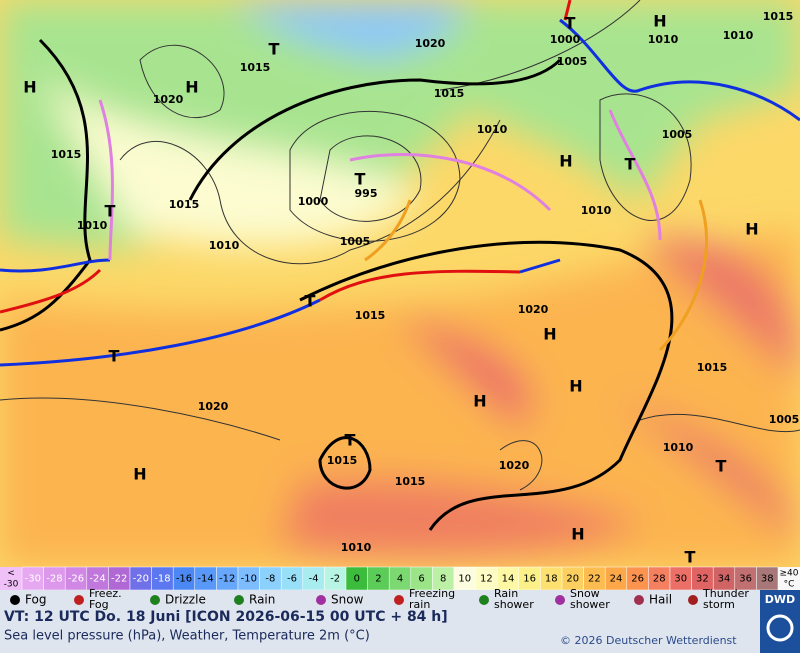 This screenshot has height=657, width=800. What do you see at coordinates (508, 579) in the screenshot?
I see `scale-label: 14` at bounding box center [508, 579].